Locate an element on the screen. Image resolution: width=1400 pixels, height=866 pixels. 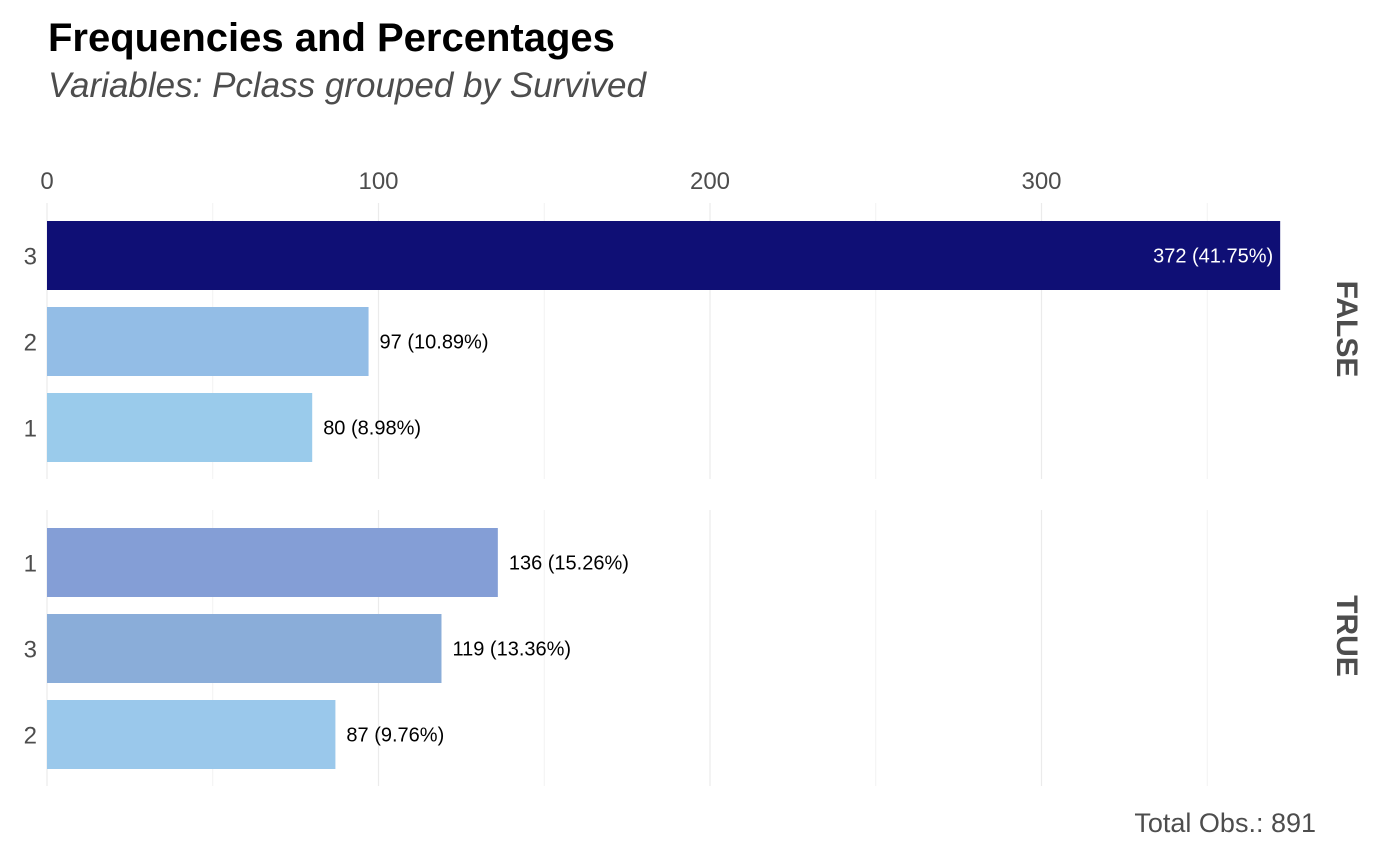
x-tick-label: 0 is located at coordinates (46, 181).